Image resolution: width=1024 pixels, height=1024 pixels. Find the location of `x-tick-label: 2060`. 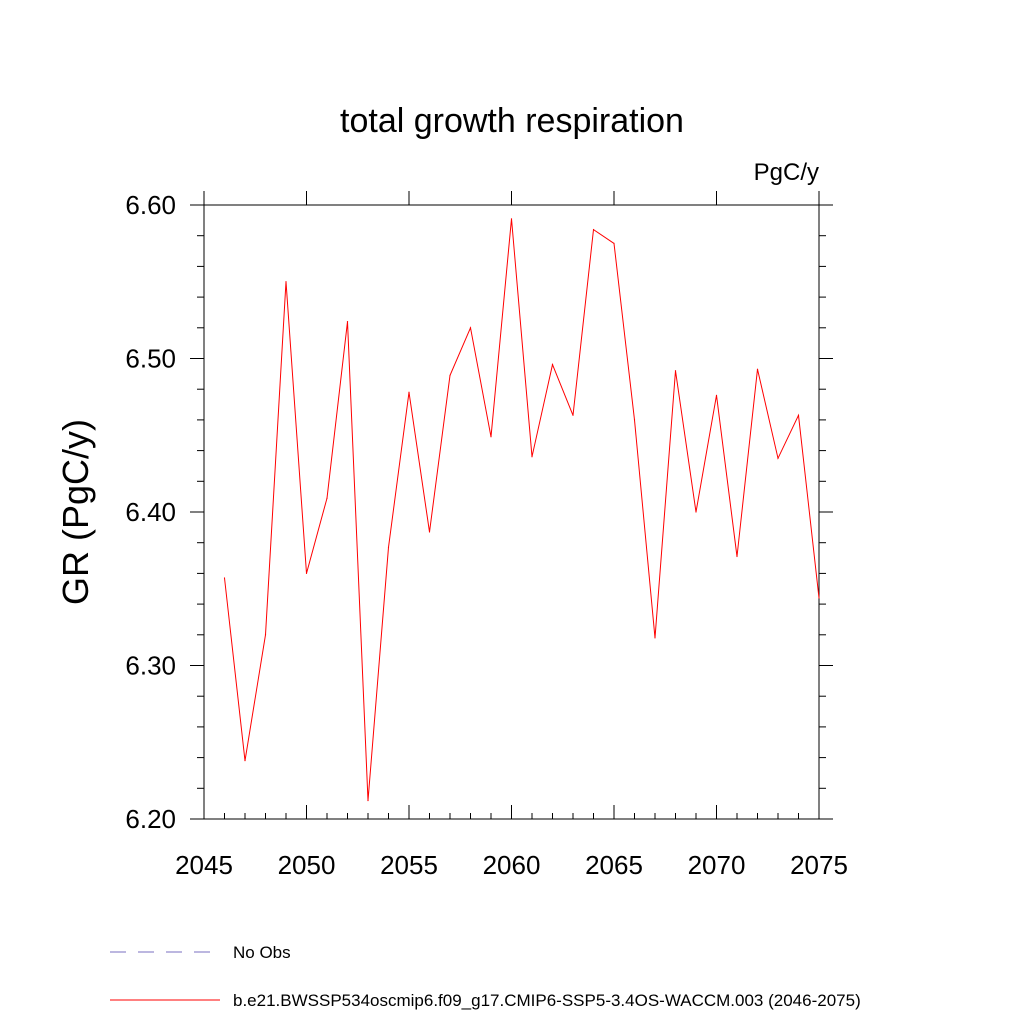

x-tick-label: 2060 is located at coordinates (512, 865).